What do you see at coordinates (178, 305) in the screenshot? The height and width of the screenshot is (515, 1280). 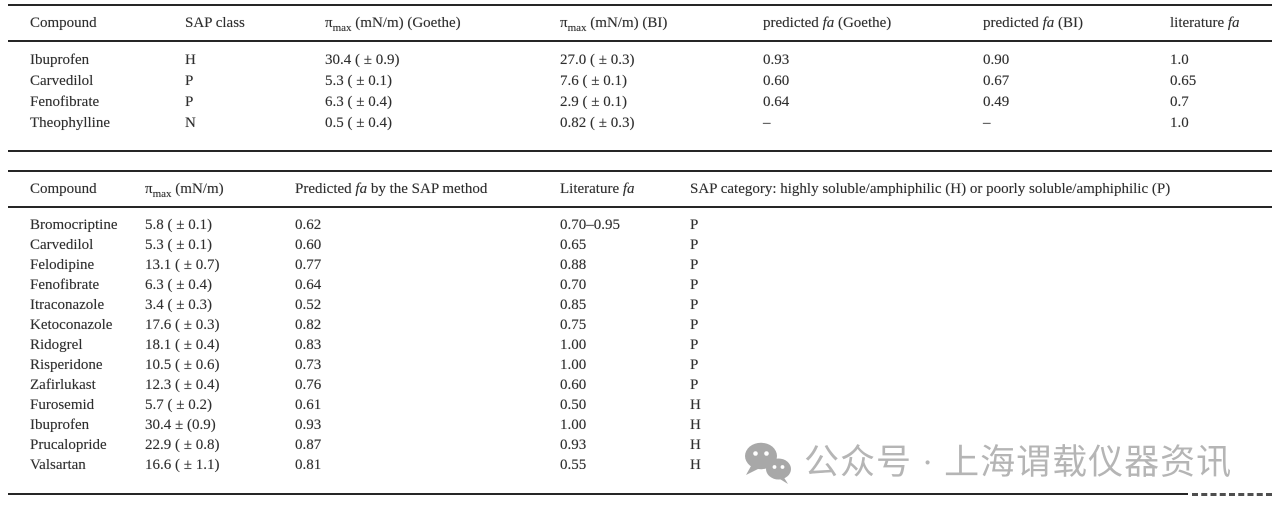 I see `cell: 3.4 ( ± 0.3)` at bounding box center [178, 305].